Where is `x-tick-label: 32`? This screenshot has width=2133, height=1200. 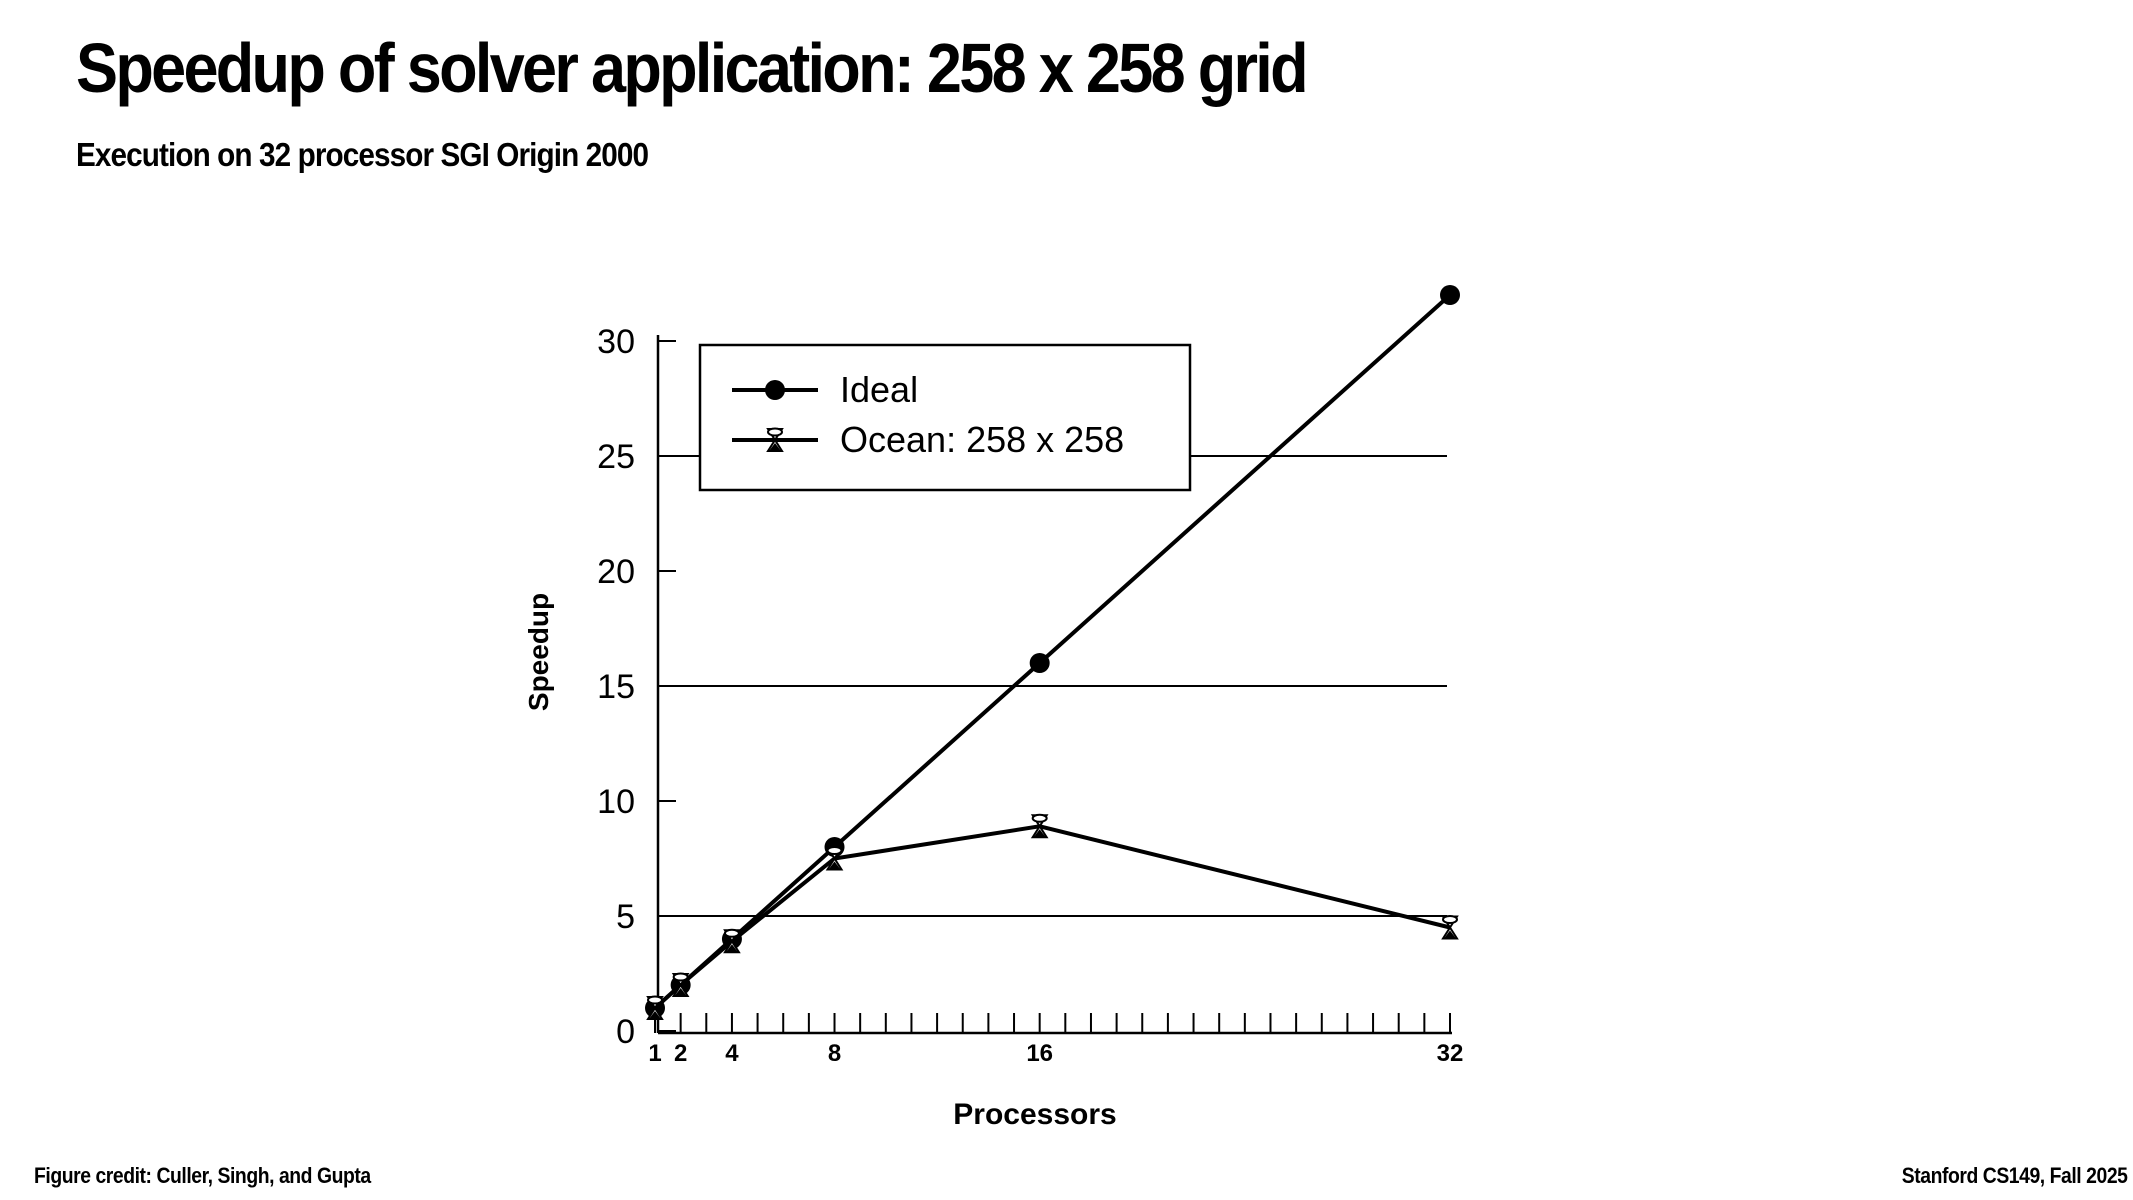
x-tick-label: 32 is located at coordinates (1450, 1053).